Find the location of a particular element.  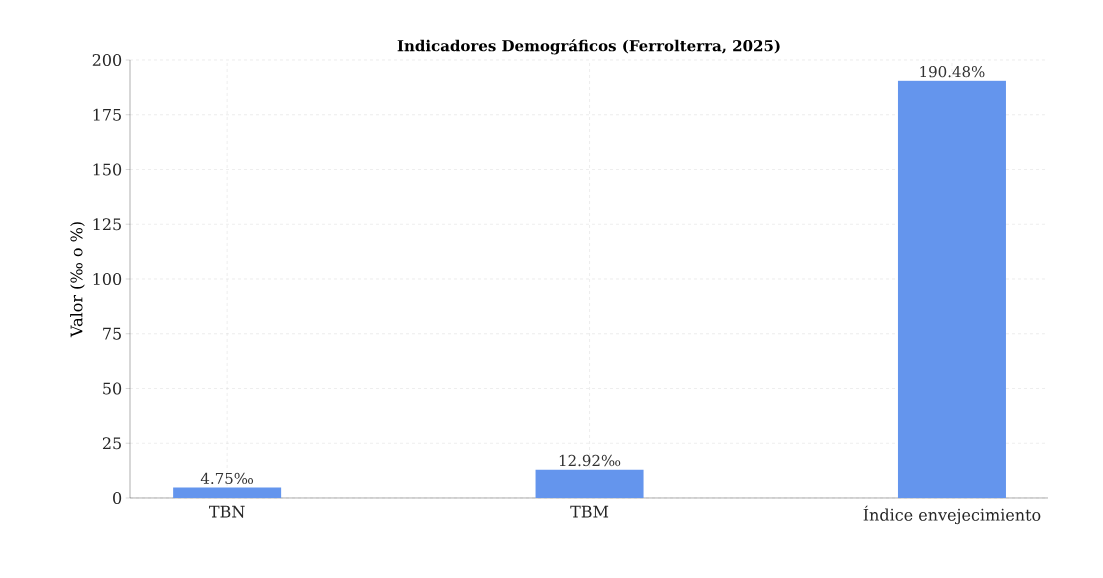

x-tick-label: TBM is located at coordinates (589, 511).